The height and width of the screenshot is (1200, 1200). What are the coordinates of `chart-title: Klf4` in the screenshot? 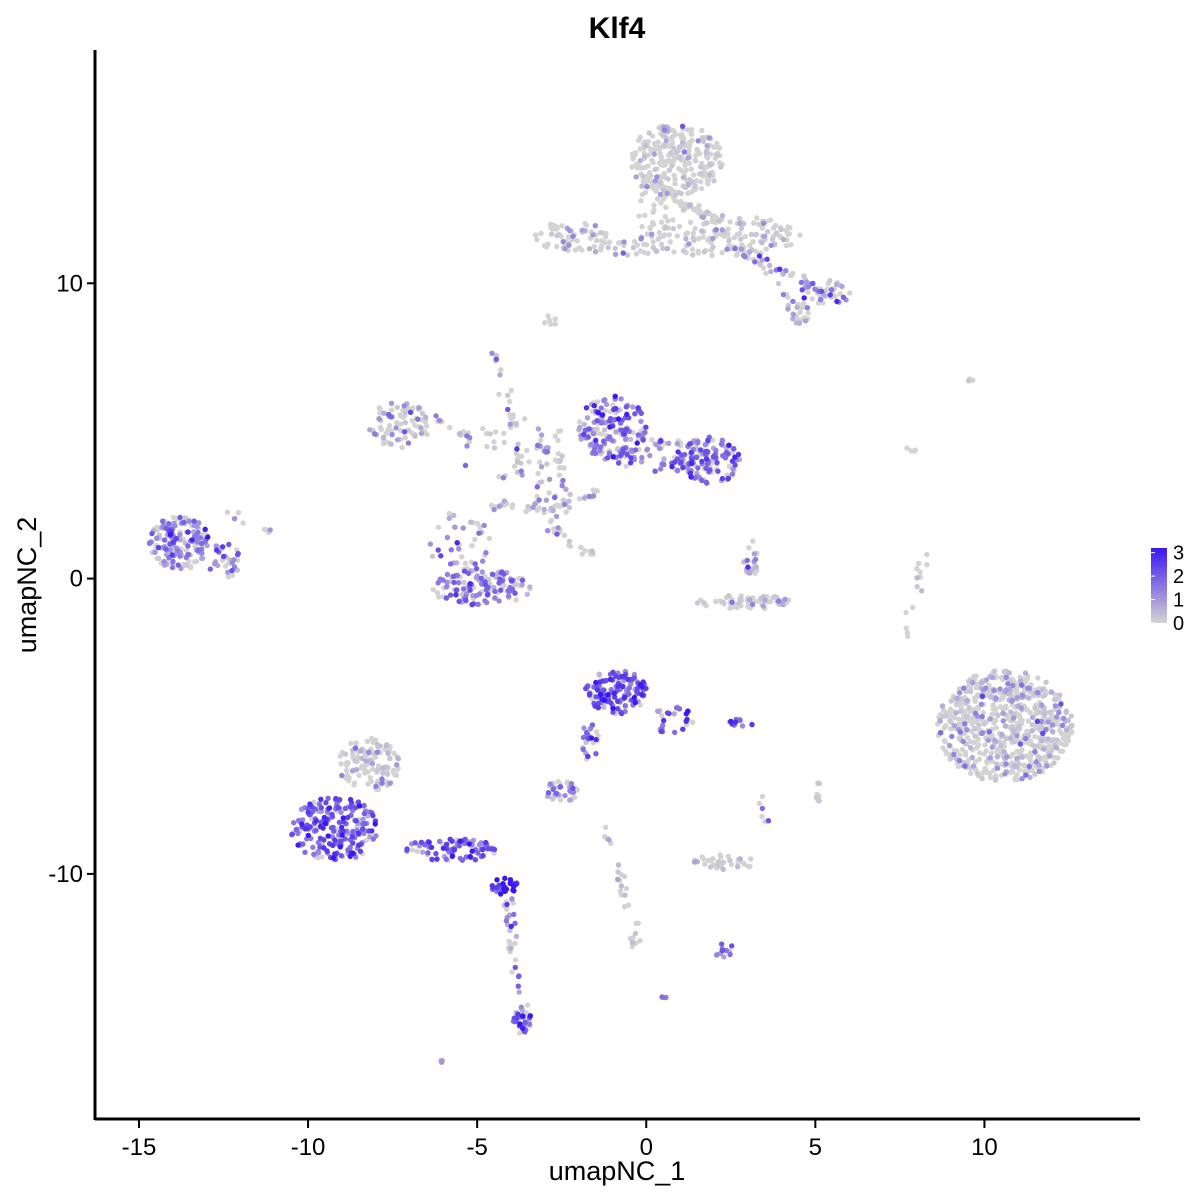 It's located at (617, 28).